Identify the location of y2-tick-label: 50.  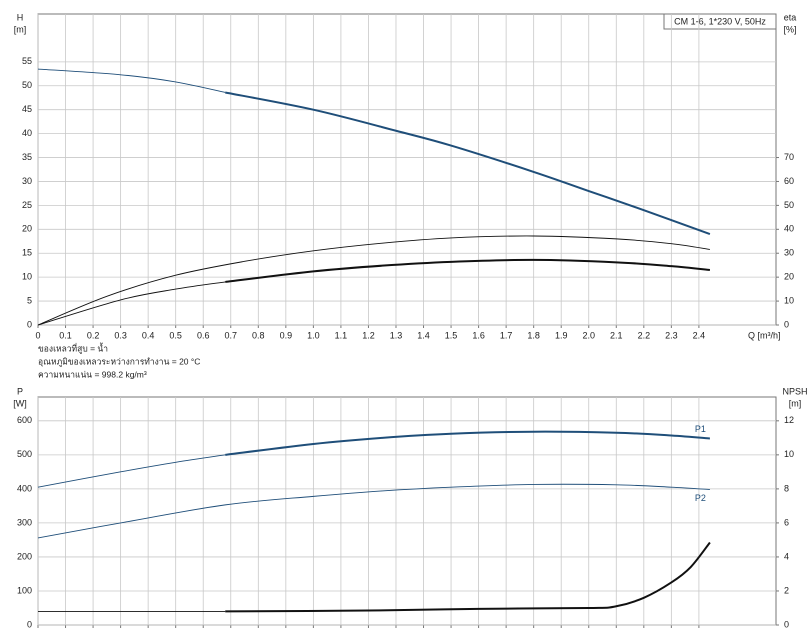
(789, 205).